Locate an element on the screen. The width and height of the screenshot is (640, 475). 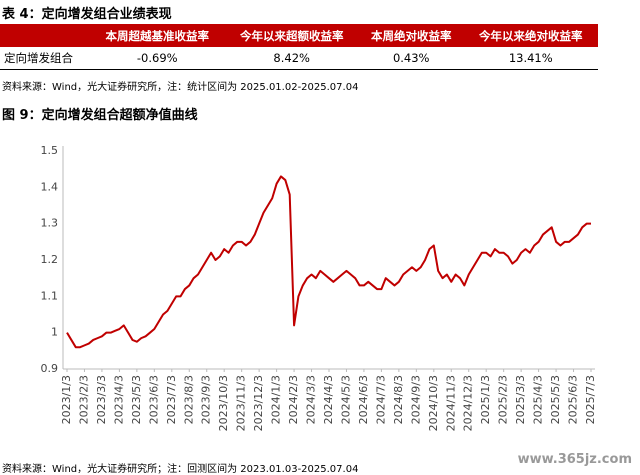
cell: 0.43% is located at coordinates (411, 58).